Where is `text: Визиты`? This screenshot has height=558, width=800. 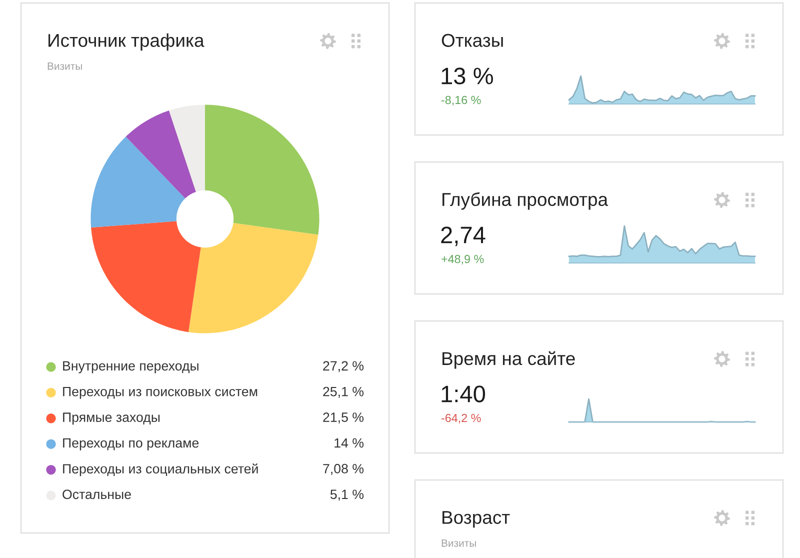 text: Визиты is located at coordinates (459, 543).